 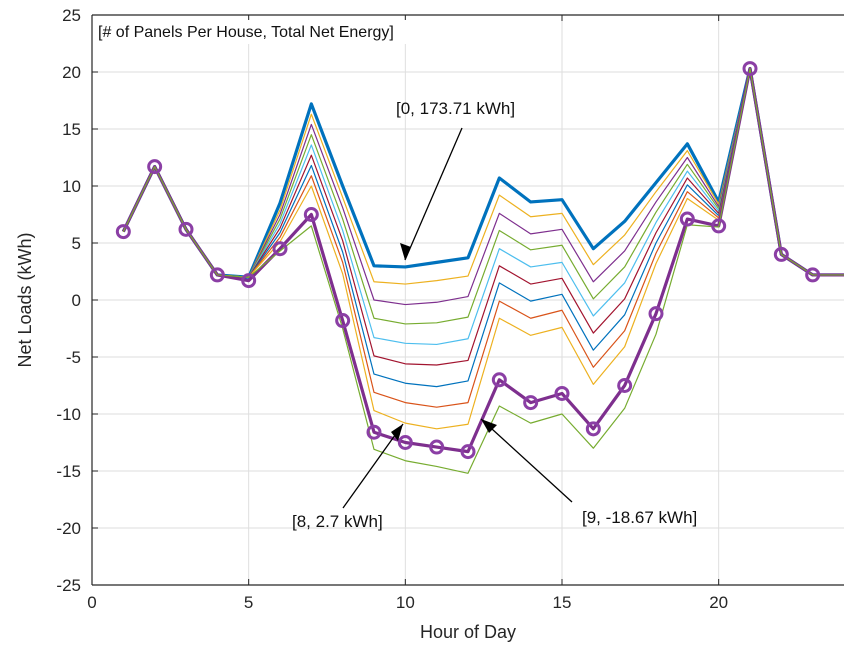 What do you see at coordinates (405, 602) in the screenshot?
I see `x-tick-label: 10` at bounding box center [405, 602].